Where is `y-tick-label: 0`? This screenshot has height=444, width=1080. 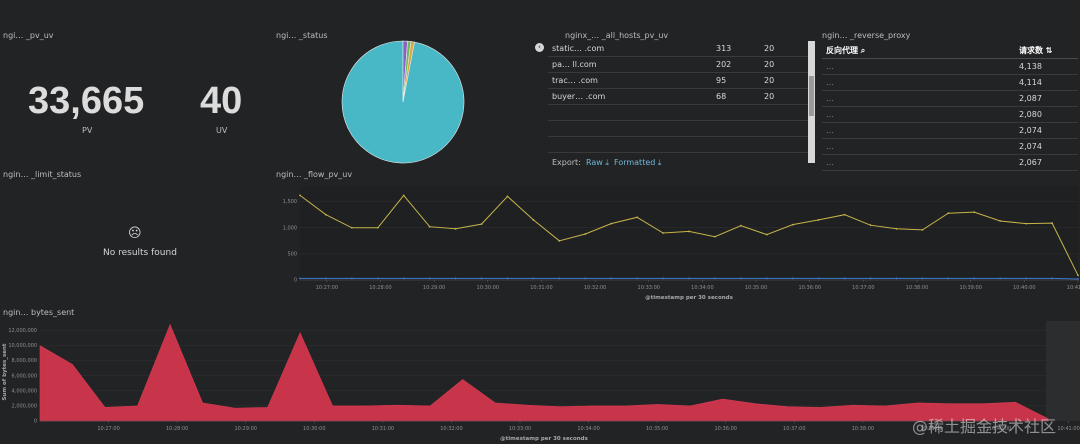
y-tick-label: 0 is located at coordinates (35, 422).